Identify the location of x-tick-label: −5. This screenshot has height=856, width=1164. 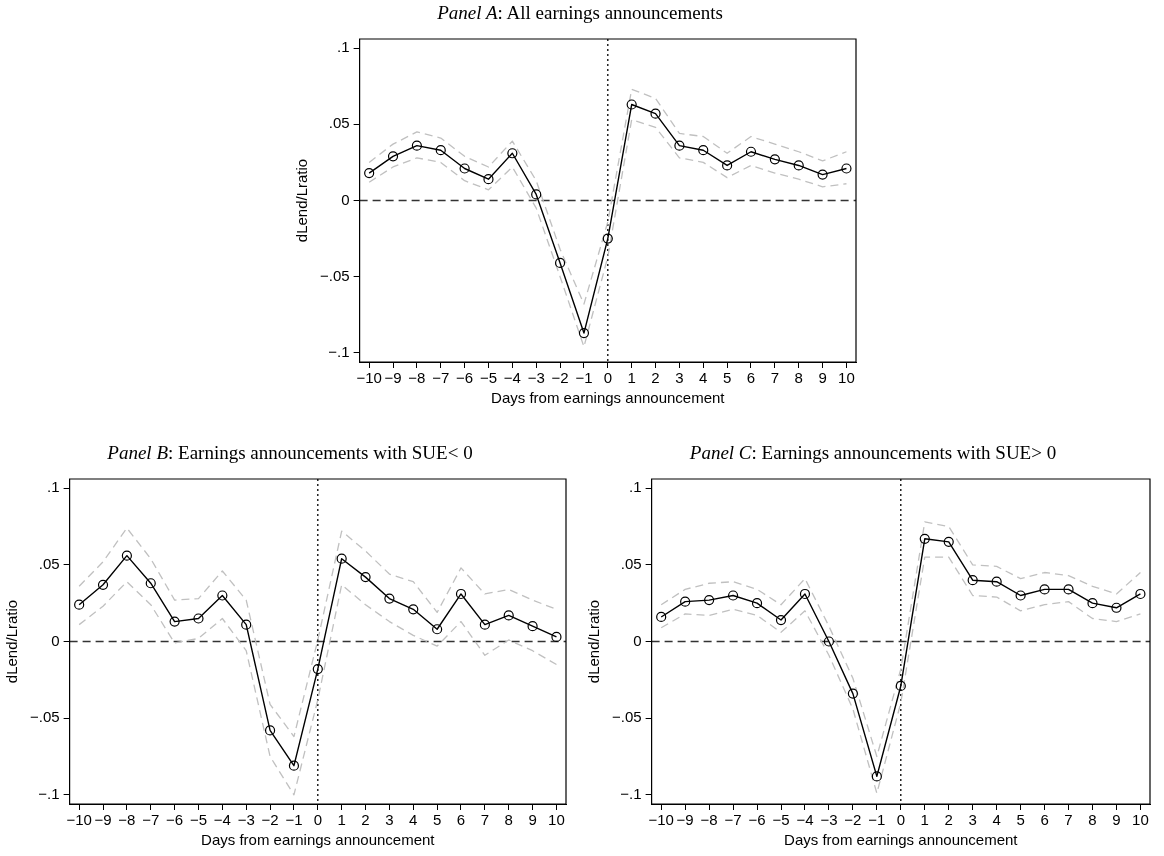
(198, 820).